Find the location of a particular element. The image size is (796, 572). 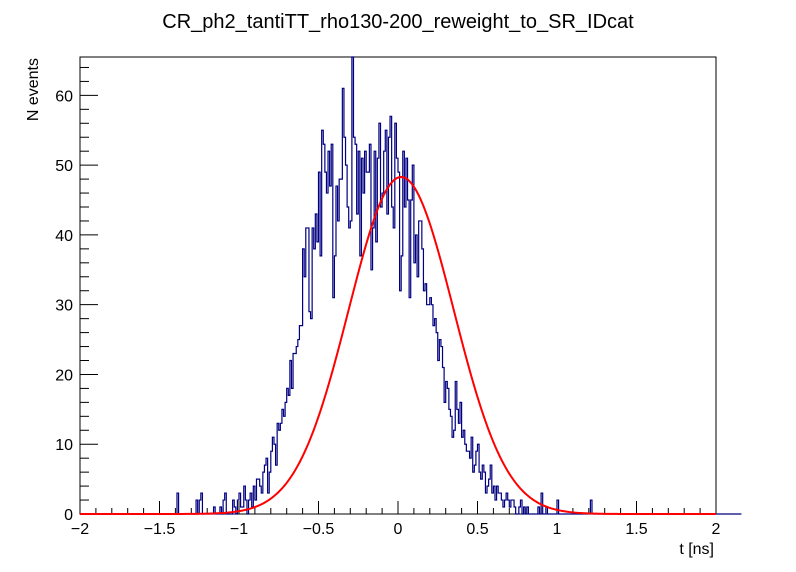

x-tick-label: 1 is located at coordinates (557, 529).